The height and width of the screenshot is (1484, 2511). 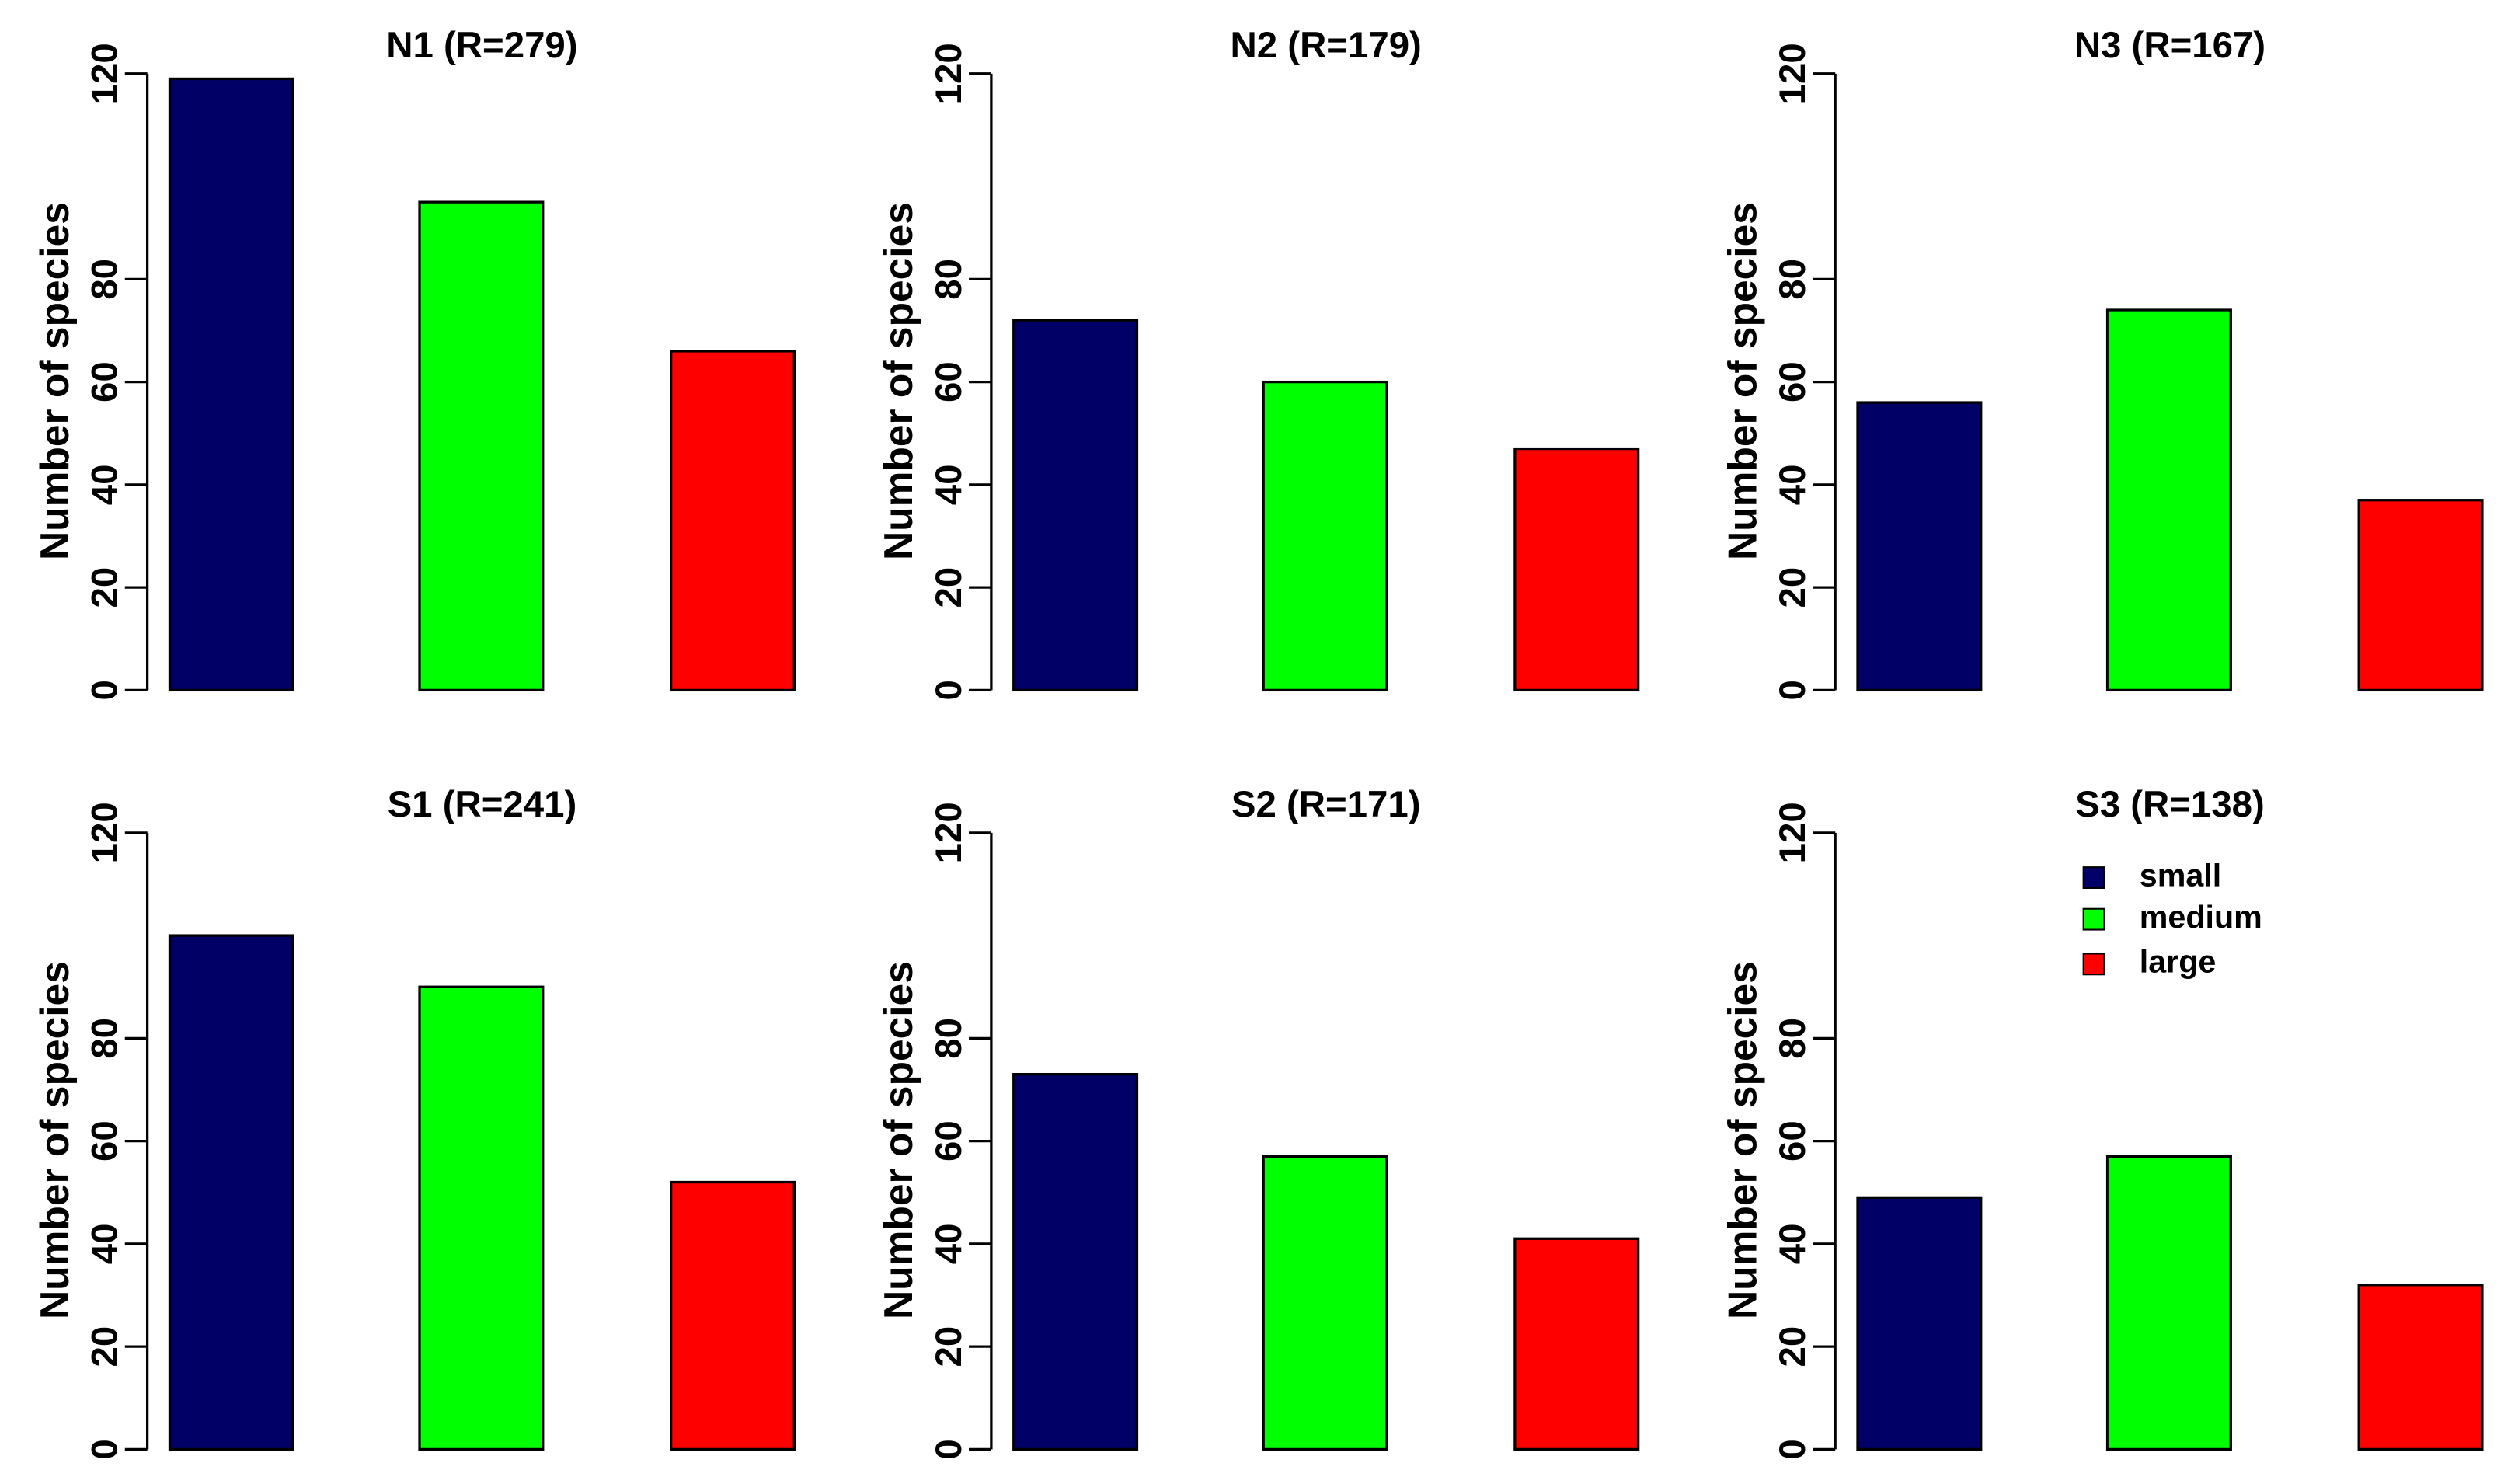 What do you see at coordinates (2170, 804) in the screenshot?
I see `chart-title-s3: S3 (R=138)` at bounding box center [2170, 804].